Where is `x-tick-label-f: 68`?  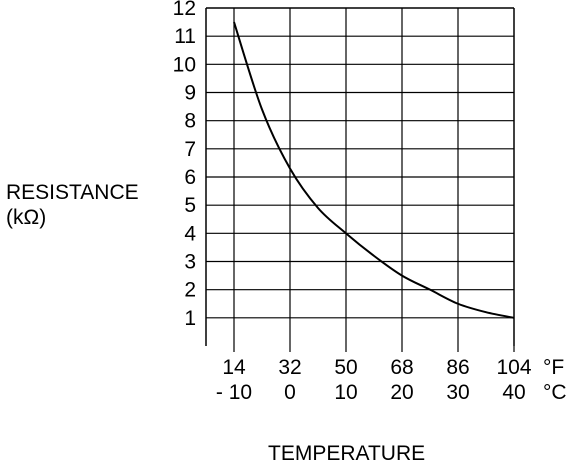 x-tick-label-f: 68 is located at coordinates (401, 367).